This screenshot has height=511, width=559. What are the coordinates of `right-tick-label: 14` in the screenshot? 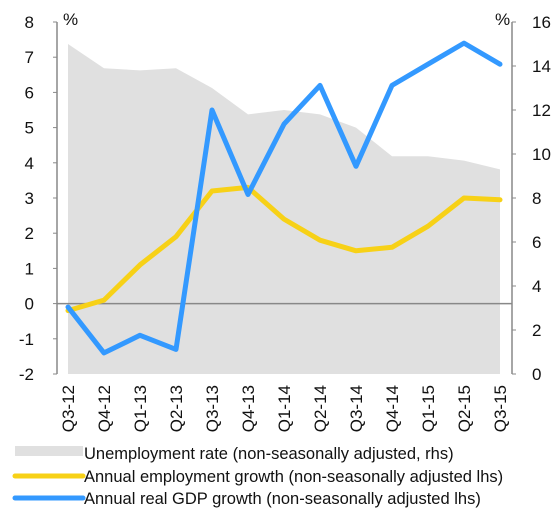 It's located at (541, 66).